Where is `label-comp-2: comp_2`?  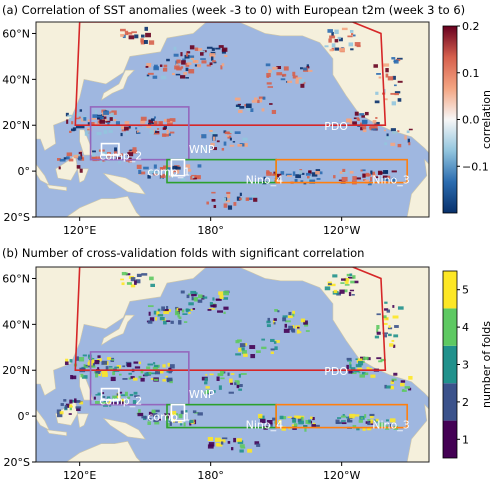 label-comp-2: comp_2 is located at coordinates (120, 401).